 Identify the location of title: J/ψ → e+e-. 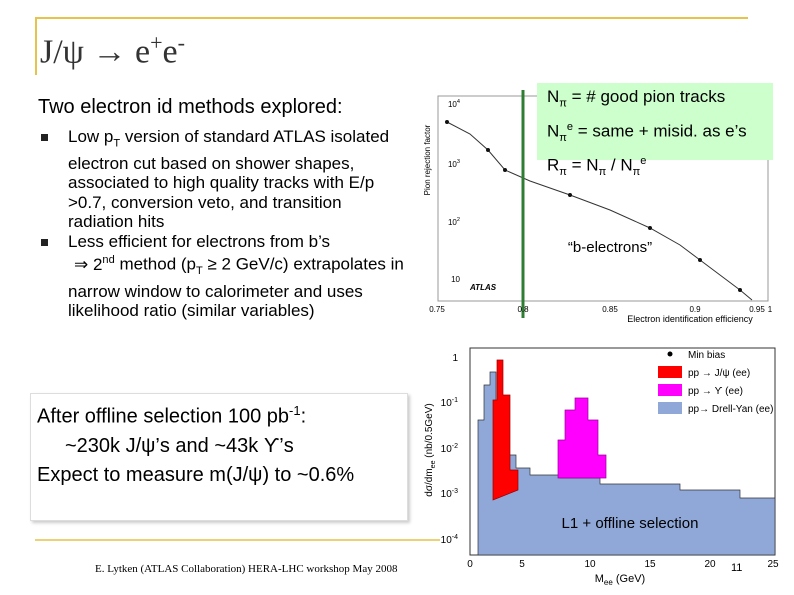
(112, 50).